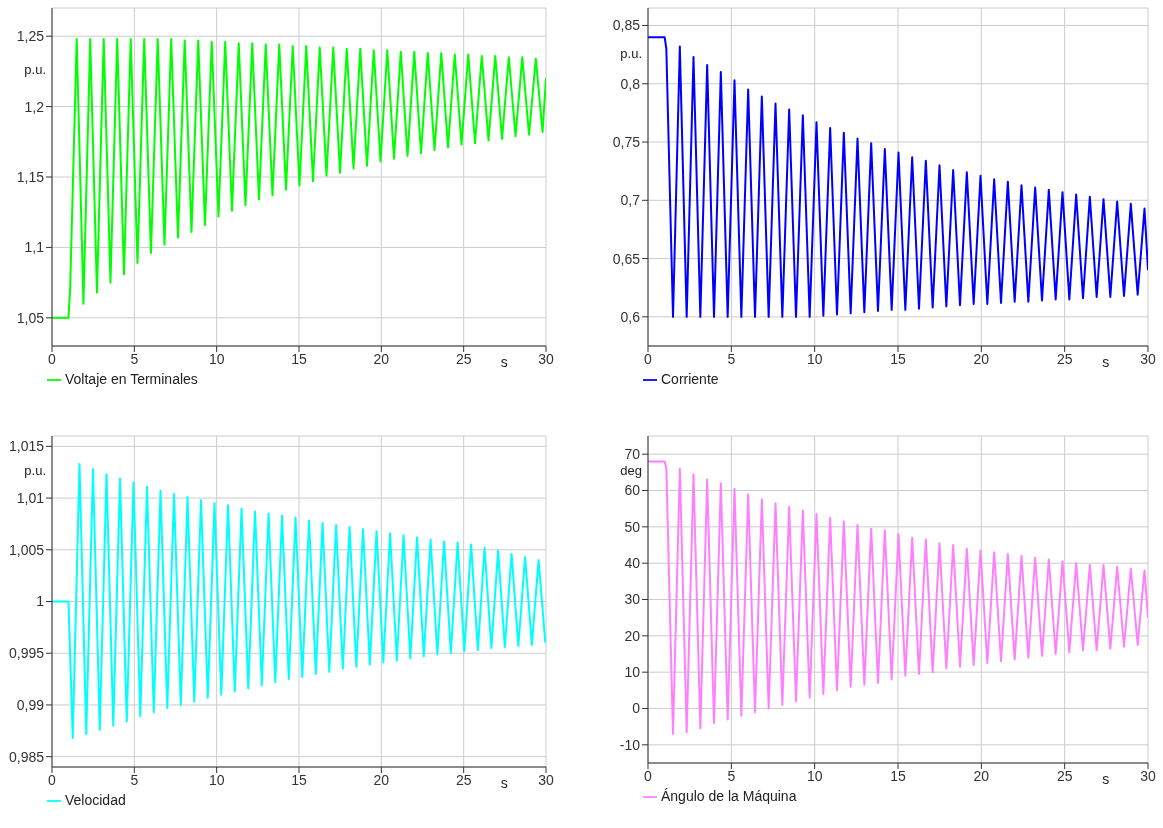 This screenshot has width=1163, height=828. Describe the element at coordinates (34, 106) in the screenshot. I see `y-tick-label: 1,2` at that location.